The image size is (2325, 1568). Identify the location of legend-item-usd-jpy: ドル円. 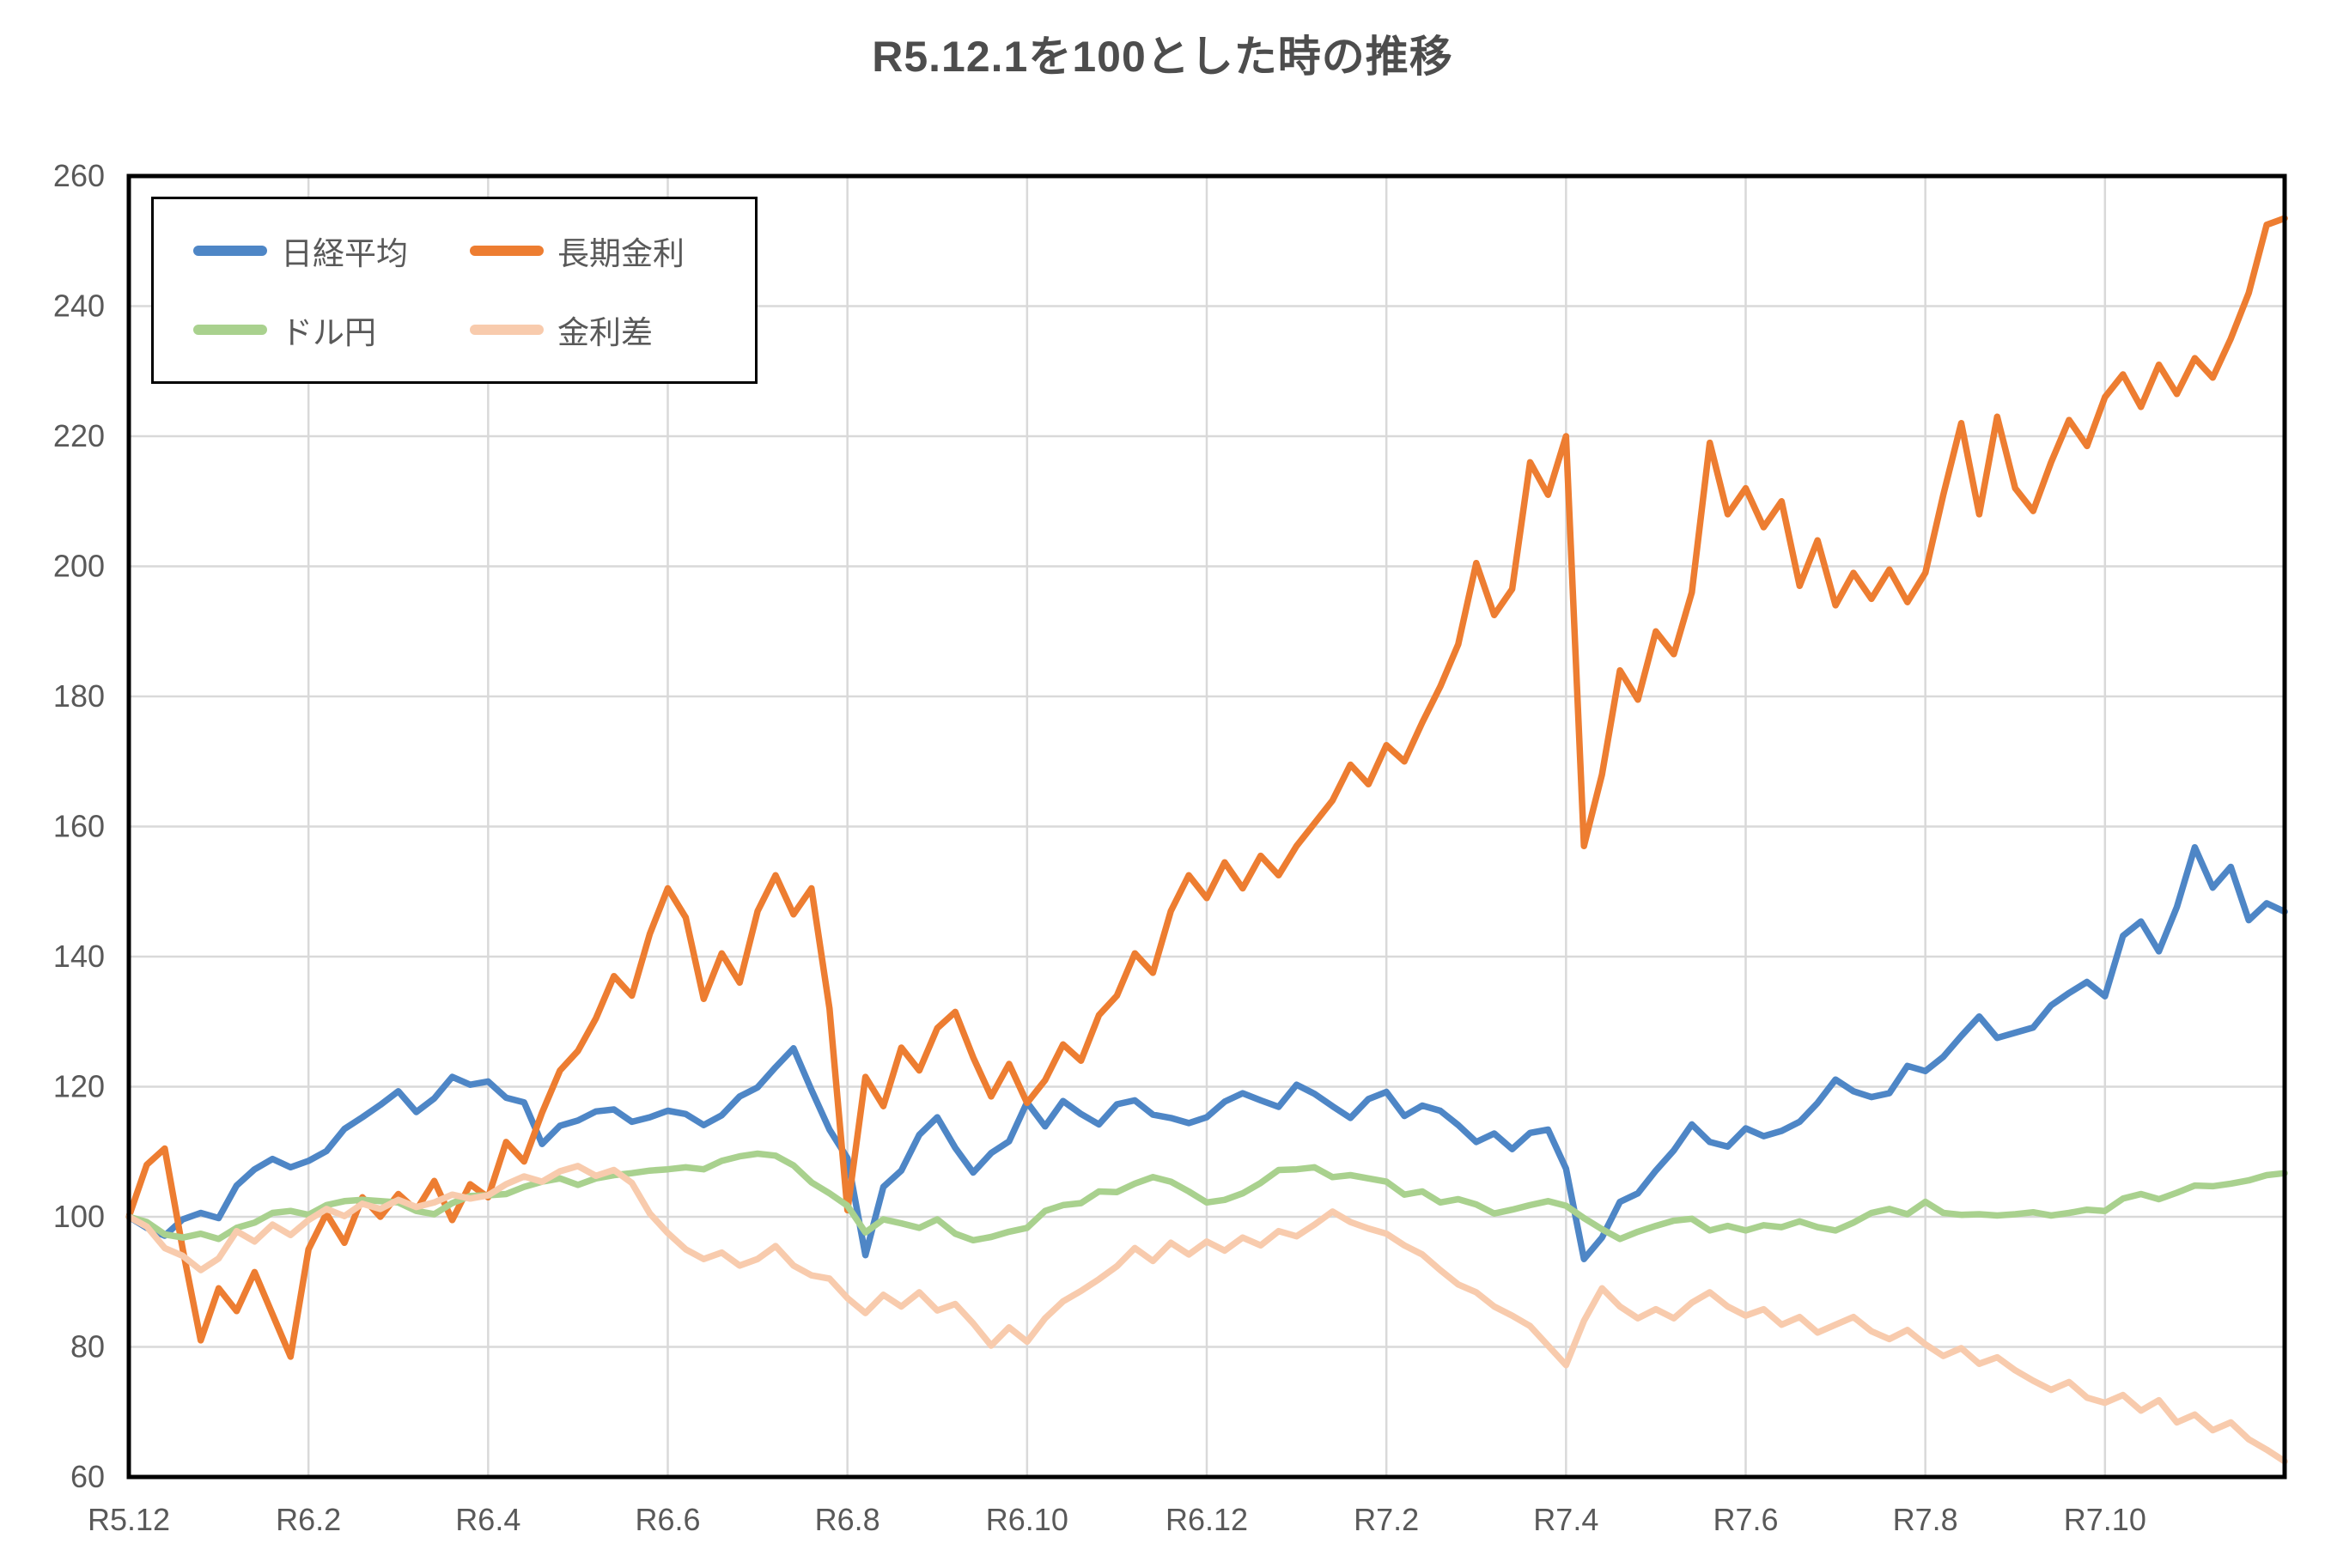
(331, 330).